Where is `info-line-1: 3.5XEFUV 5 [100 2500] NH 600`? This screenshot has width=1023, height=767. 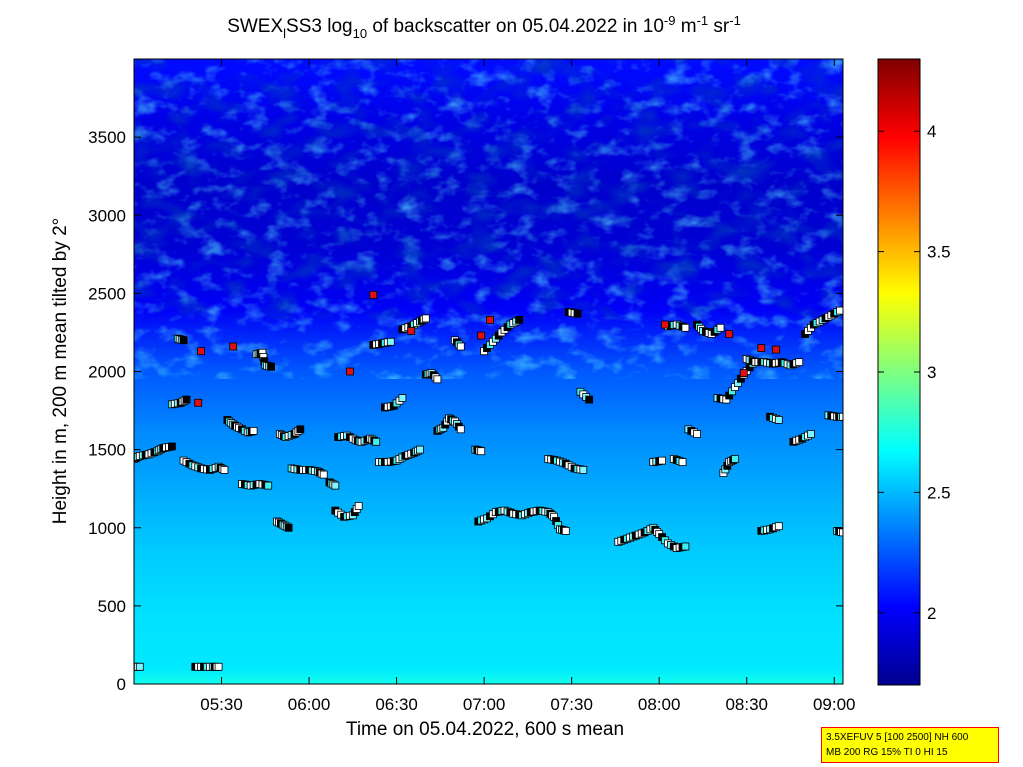
info-line-1: 3.5XEFUV 5 [100 2500] NH 600 is located at coordinates (897, 737).